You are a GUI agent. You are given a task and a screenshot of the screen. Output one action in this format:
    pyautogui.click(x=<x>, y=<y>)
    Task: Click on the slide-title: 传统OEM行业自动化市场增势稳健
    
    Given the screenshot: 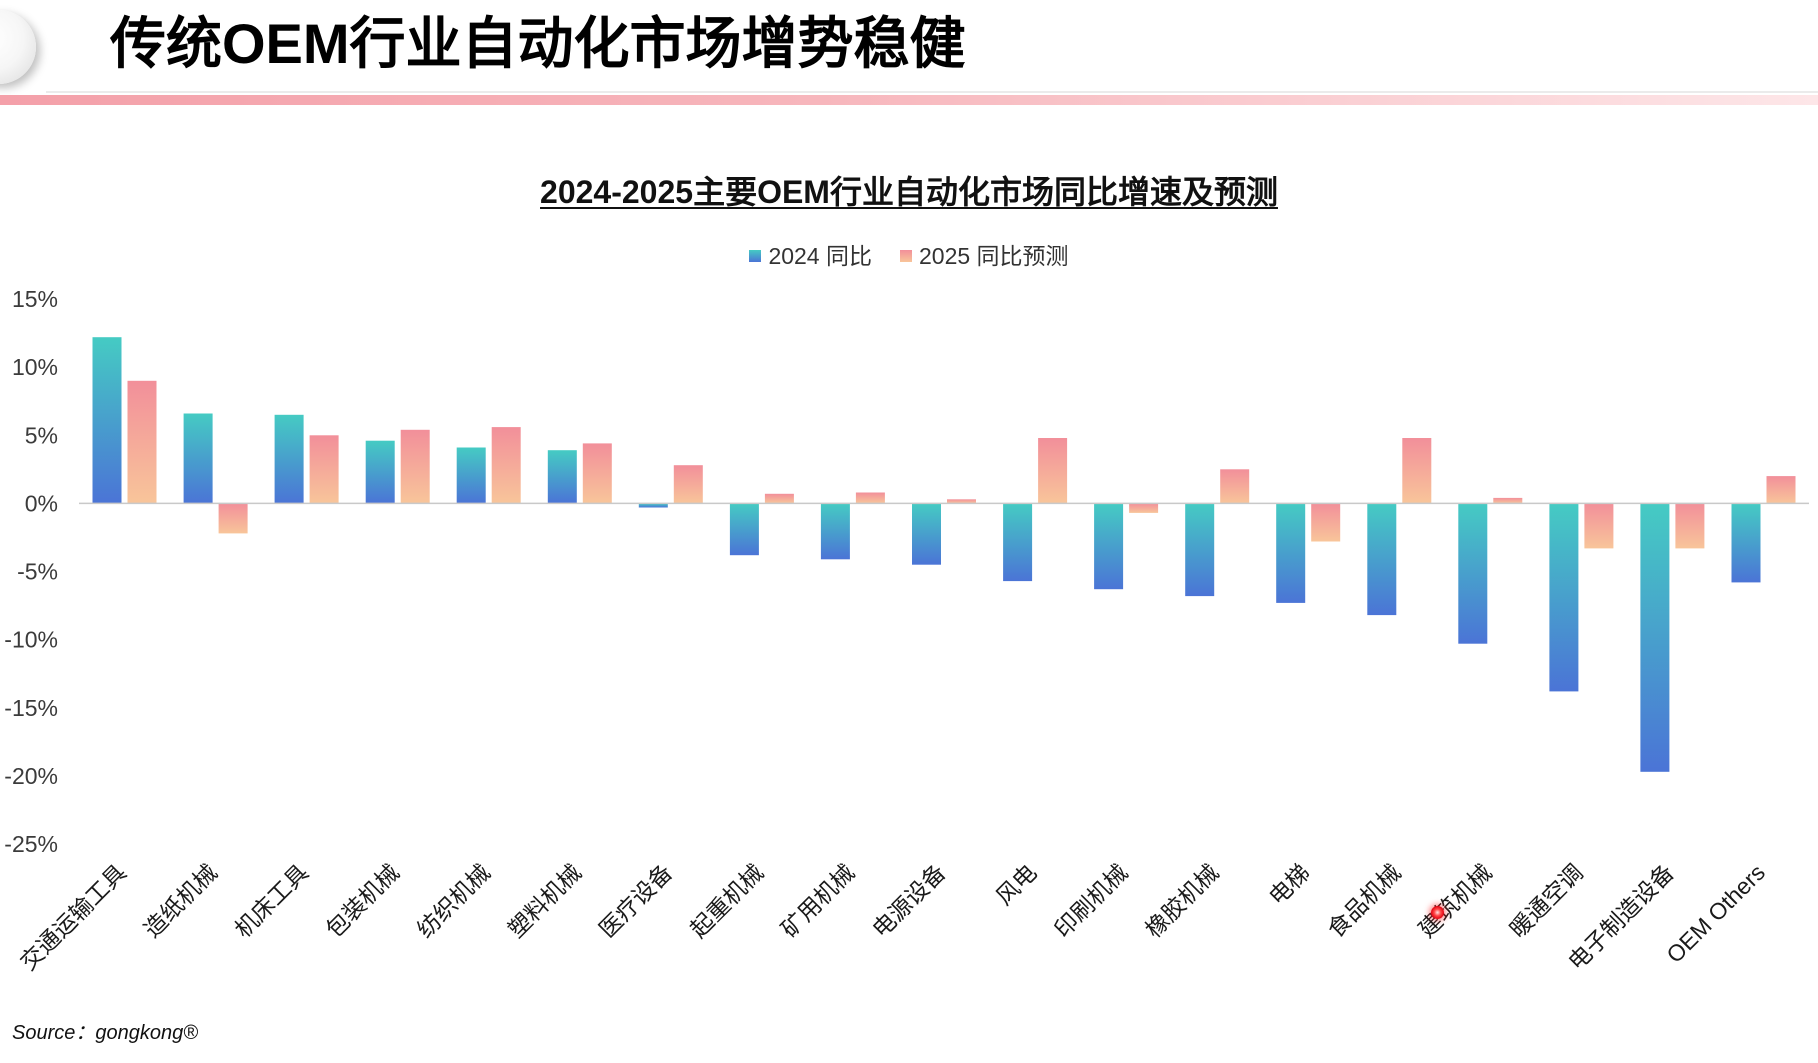 What is the action you would take?
    pyautogui.click(x=538, y=43)
    